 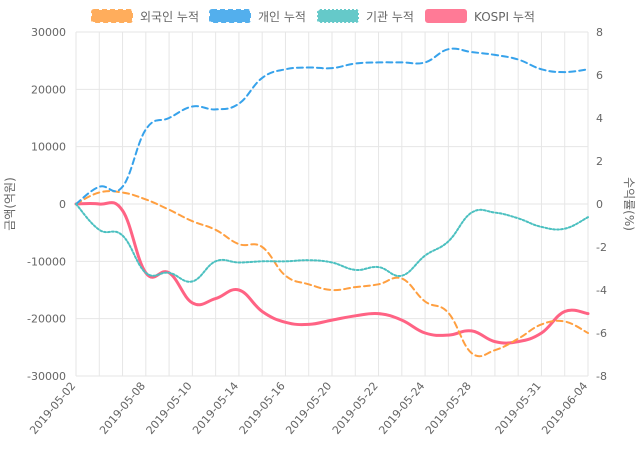 What do you see at coordinates (601, 290) in the screenshot?
I see `y2-tick-label: -4` at bounding box center [601, 290].